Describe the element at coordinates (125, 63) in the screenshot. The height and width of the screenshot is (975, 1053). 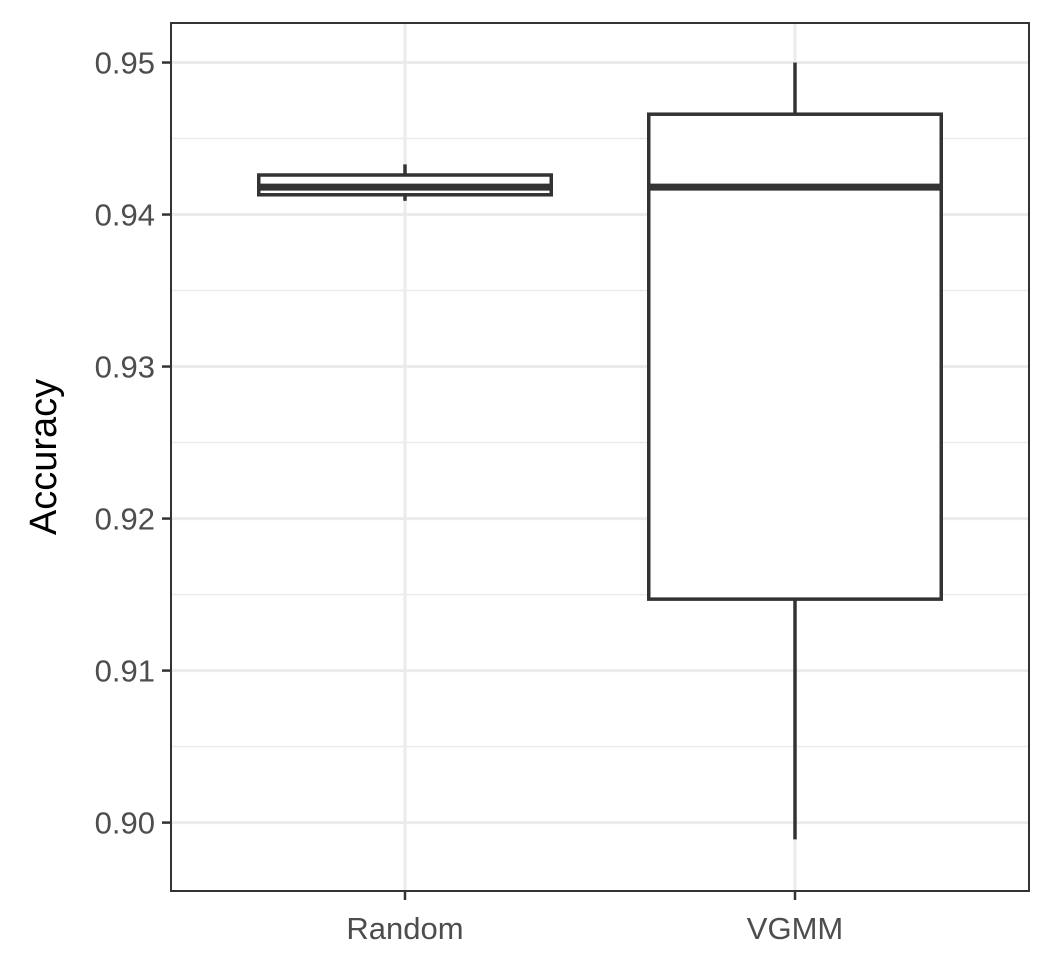
I see `y-tick-label-5: 0.95` at that location.